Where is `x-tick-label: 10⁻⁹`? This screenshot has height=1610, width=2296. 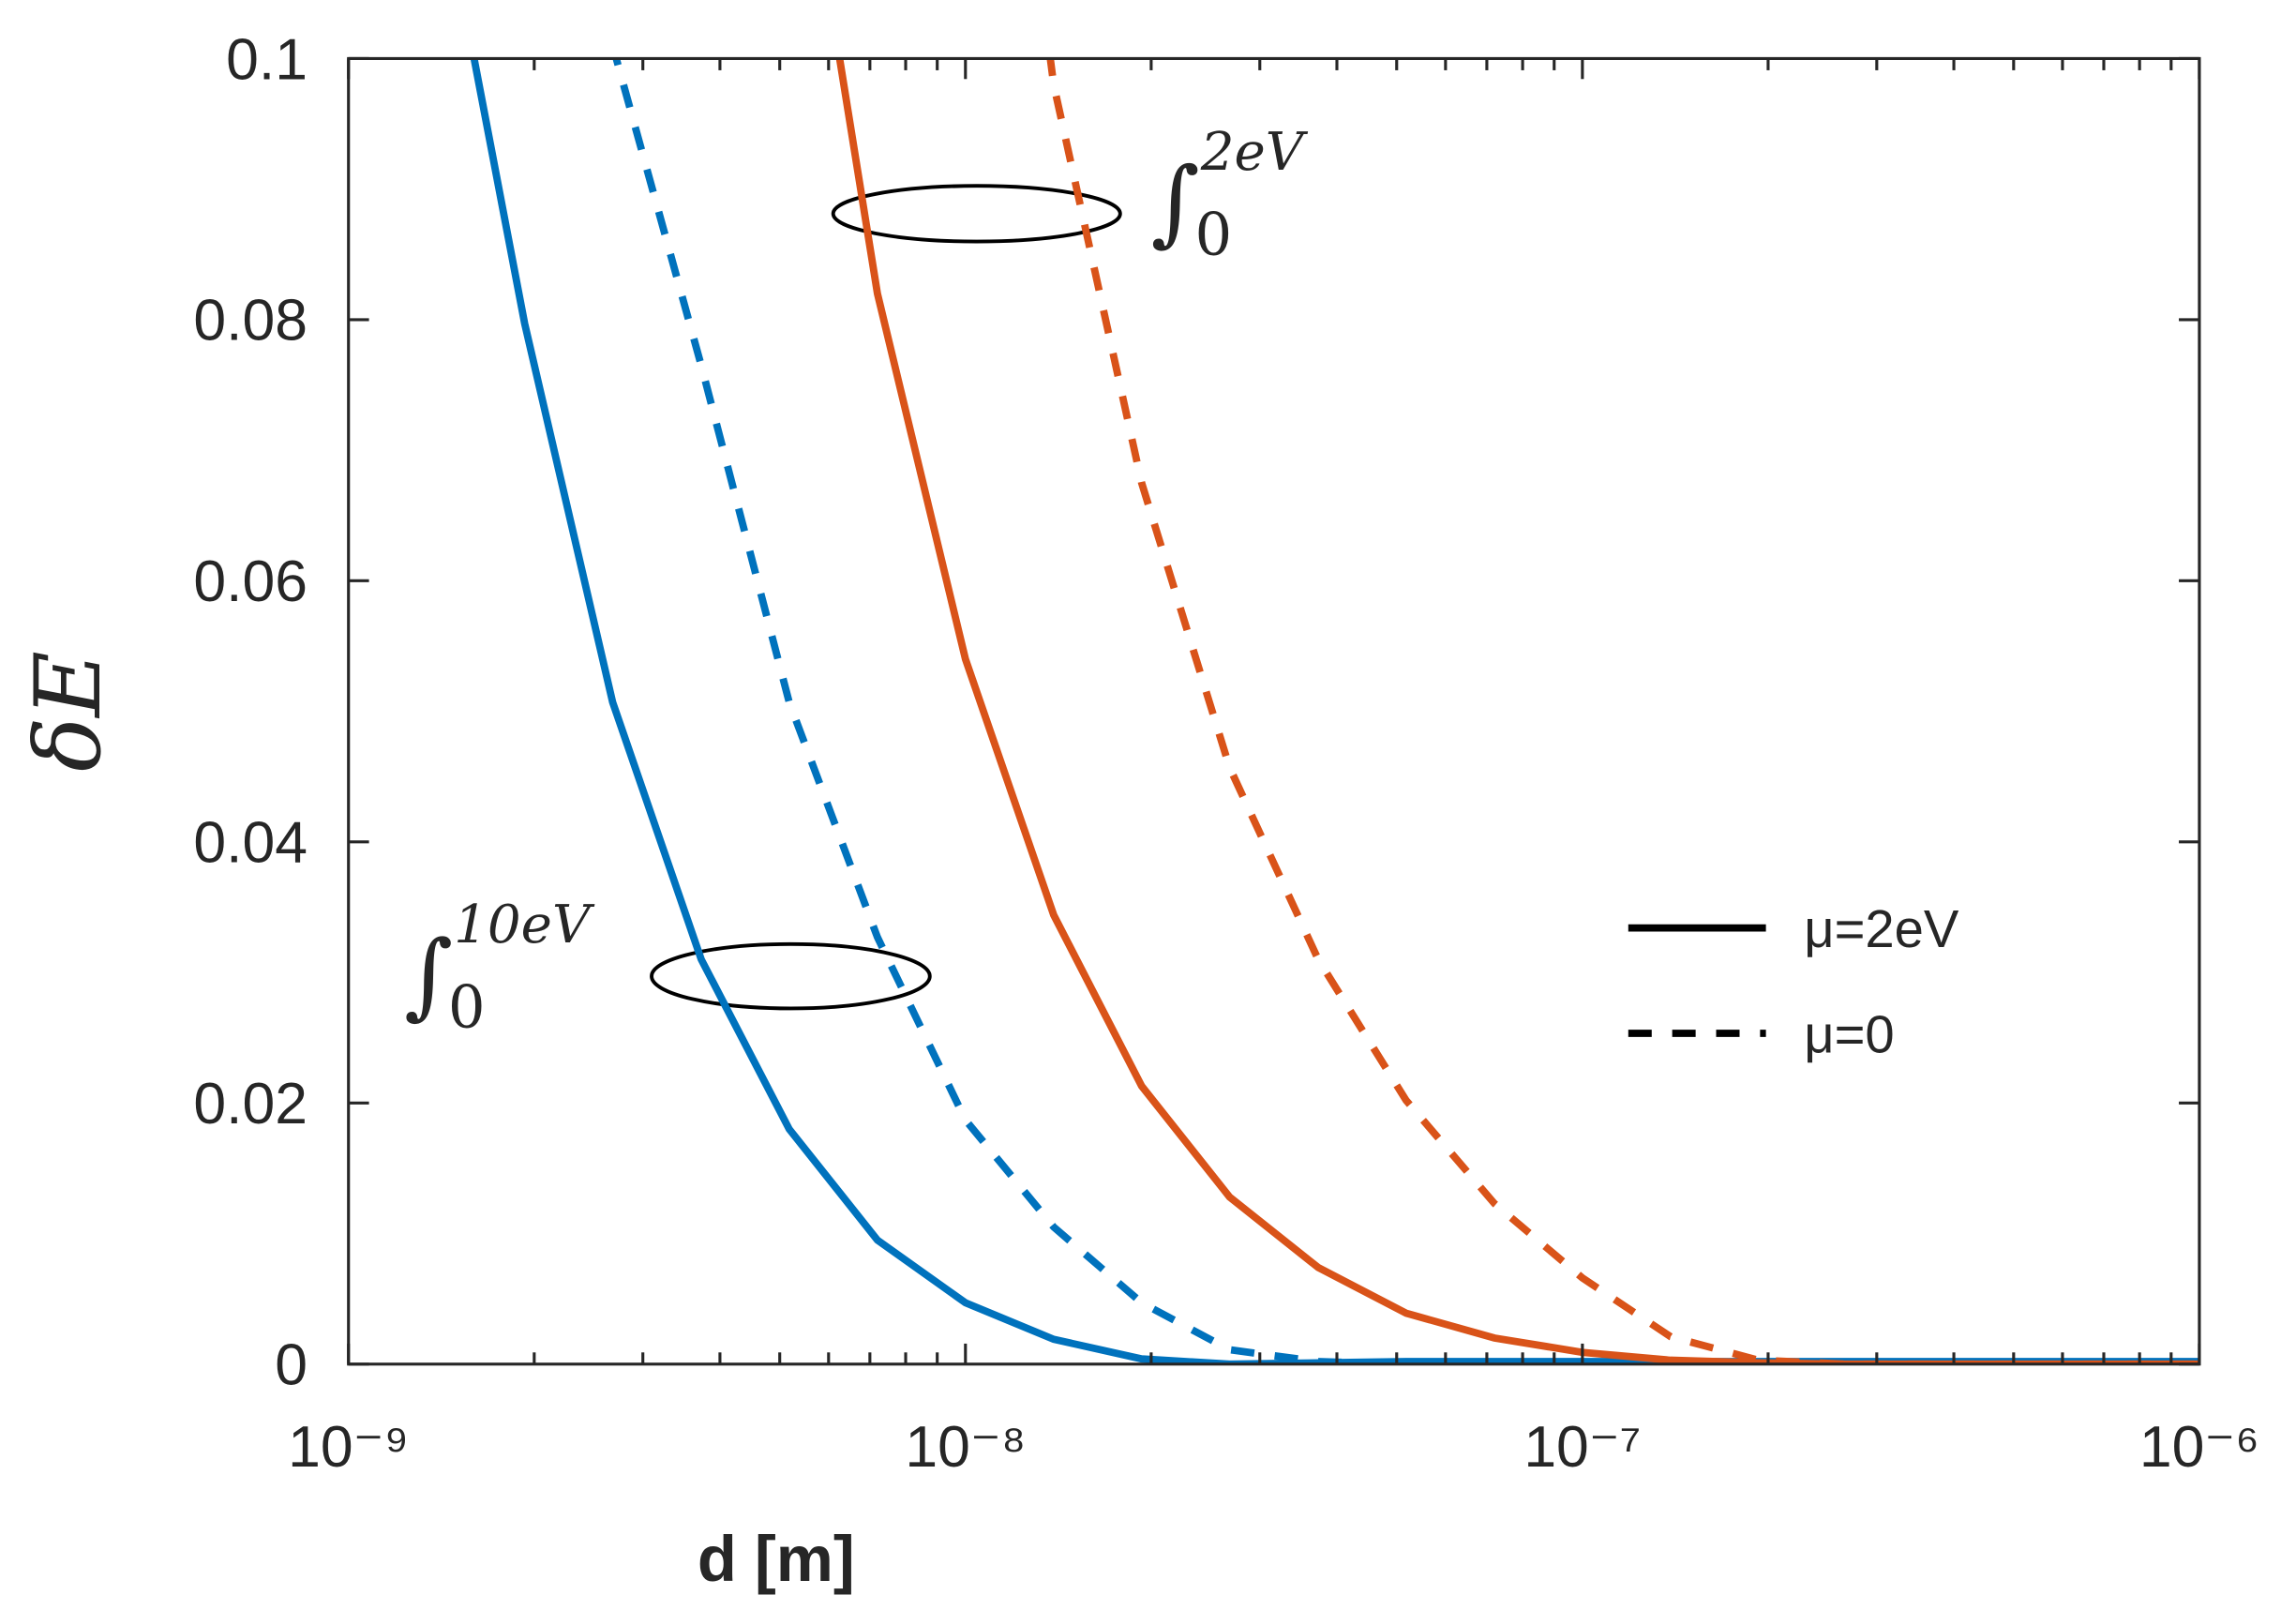
x-tick-label: 10⁻⁹ is located at coordinates (348, 1447).